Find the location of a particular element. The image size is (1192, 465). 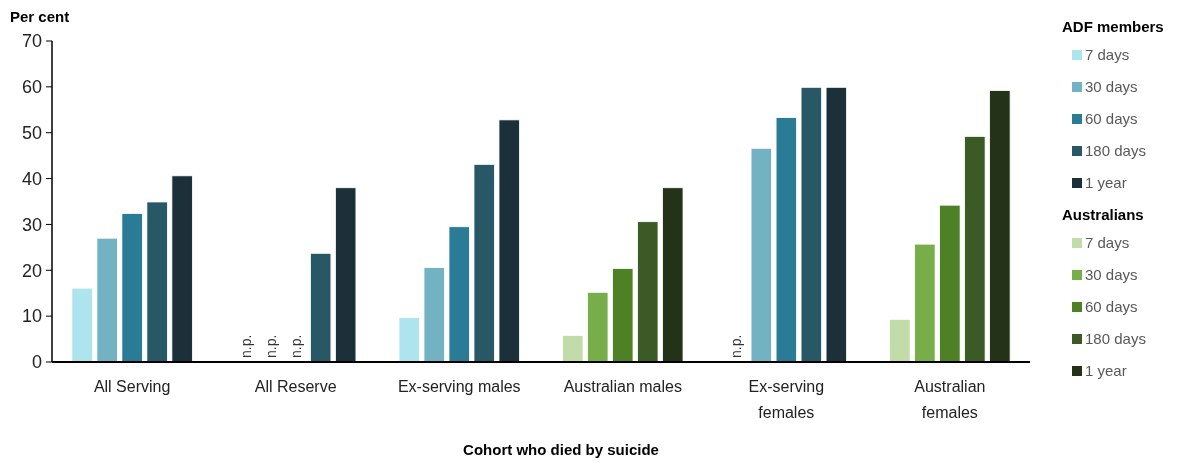

y-tick-label: 50 is located at coordinates (31, 133).